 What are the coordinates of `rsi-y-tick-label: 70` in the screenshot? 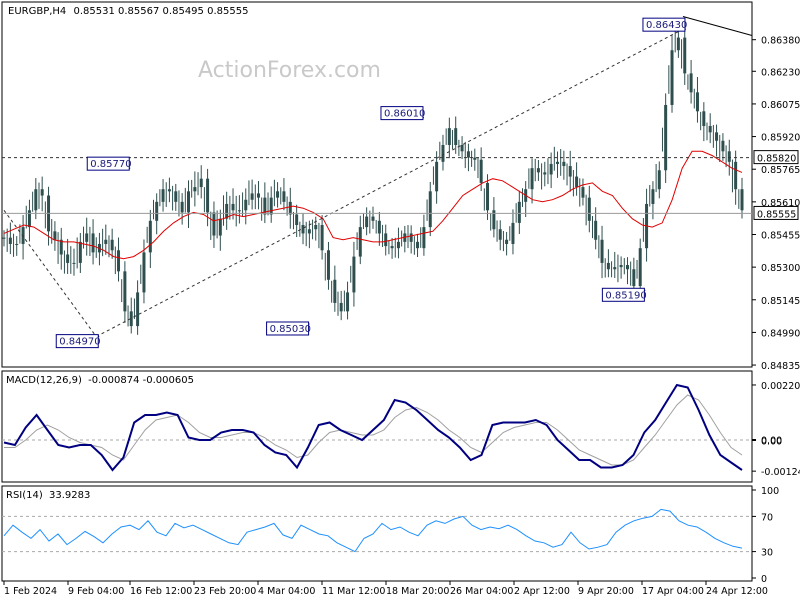 It's located at (767, 517).